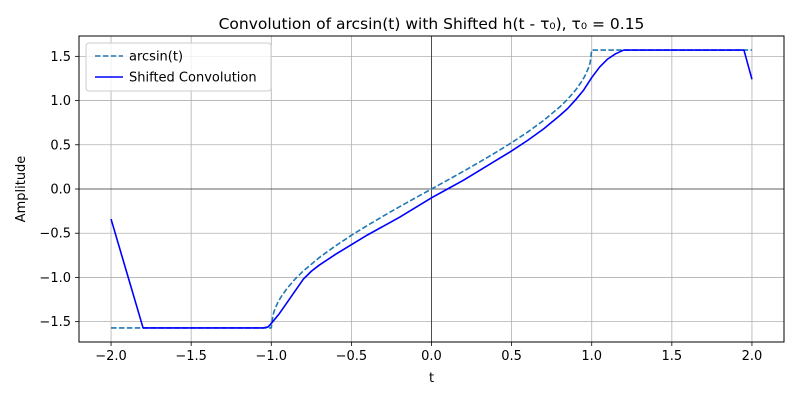 Image resolution: width=800 pixels, height=400 pixels. Describe the element at coordinates (21, 189) in the screenshot. I see `y-axis-label: Amplitude` at that location.